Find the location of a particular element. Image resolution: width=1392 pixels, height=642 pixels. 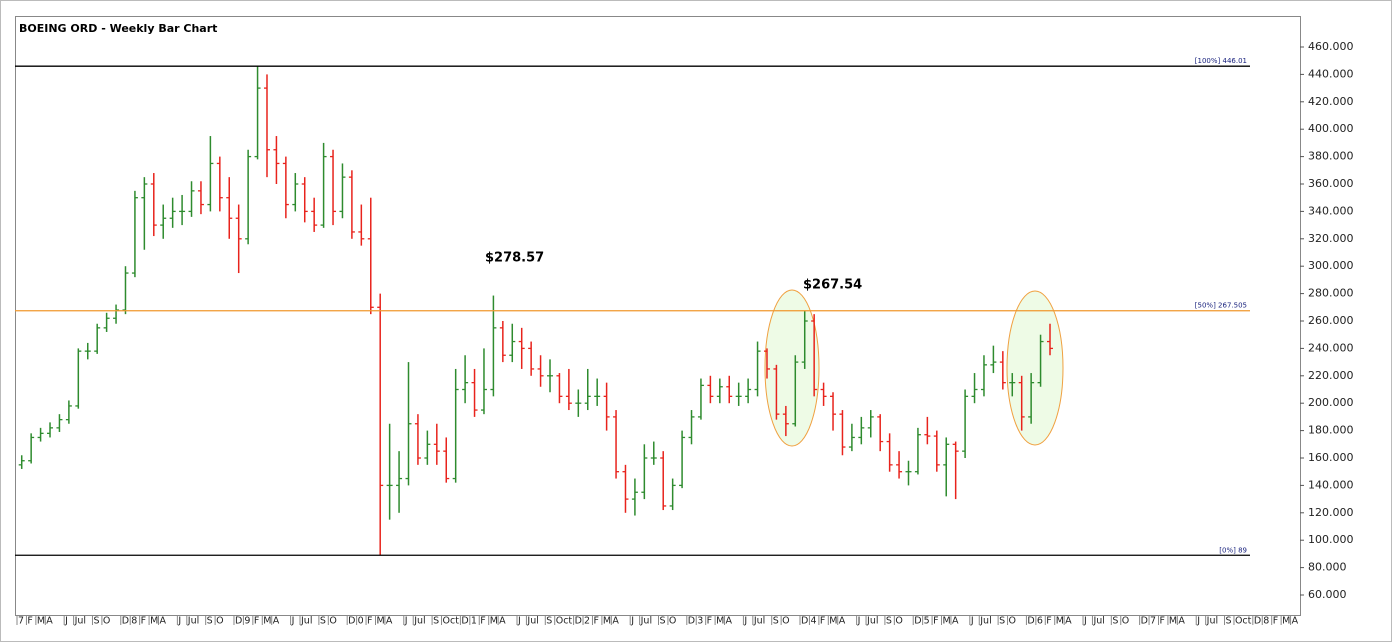

y-tick-label: 340.000 is located at coordinates (1331, 210).